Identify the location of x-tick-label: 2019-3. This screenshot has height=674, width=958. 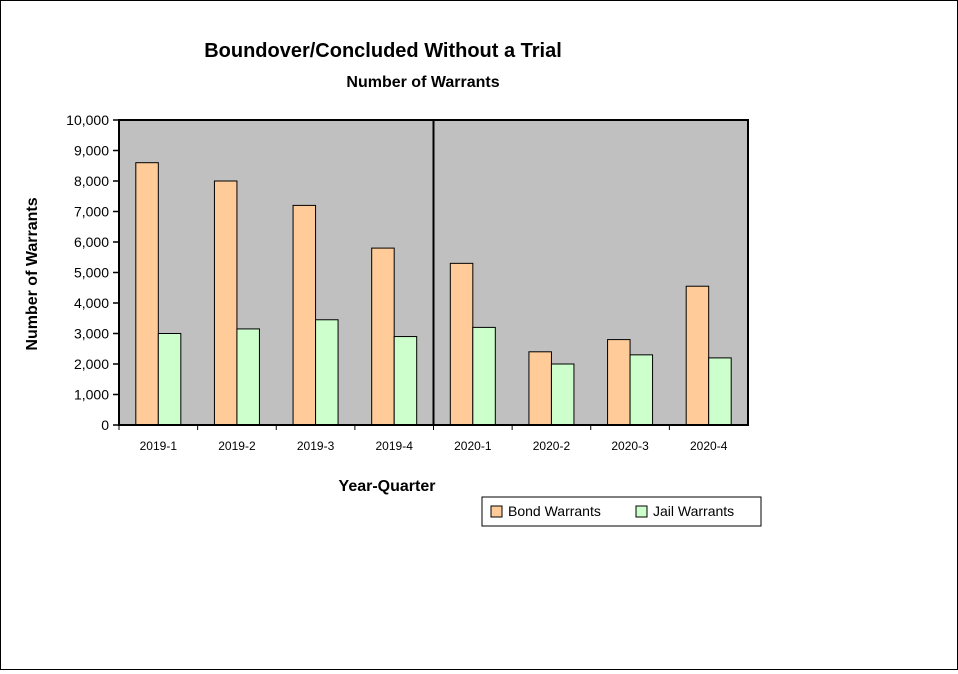
(316, 446).